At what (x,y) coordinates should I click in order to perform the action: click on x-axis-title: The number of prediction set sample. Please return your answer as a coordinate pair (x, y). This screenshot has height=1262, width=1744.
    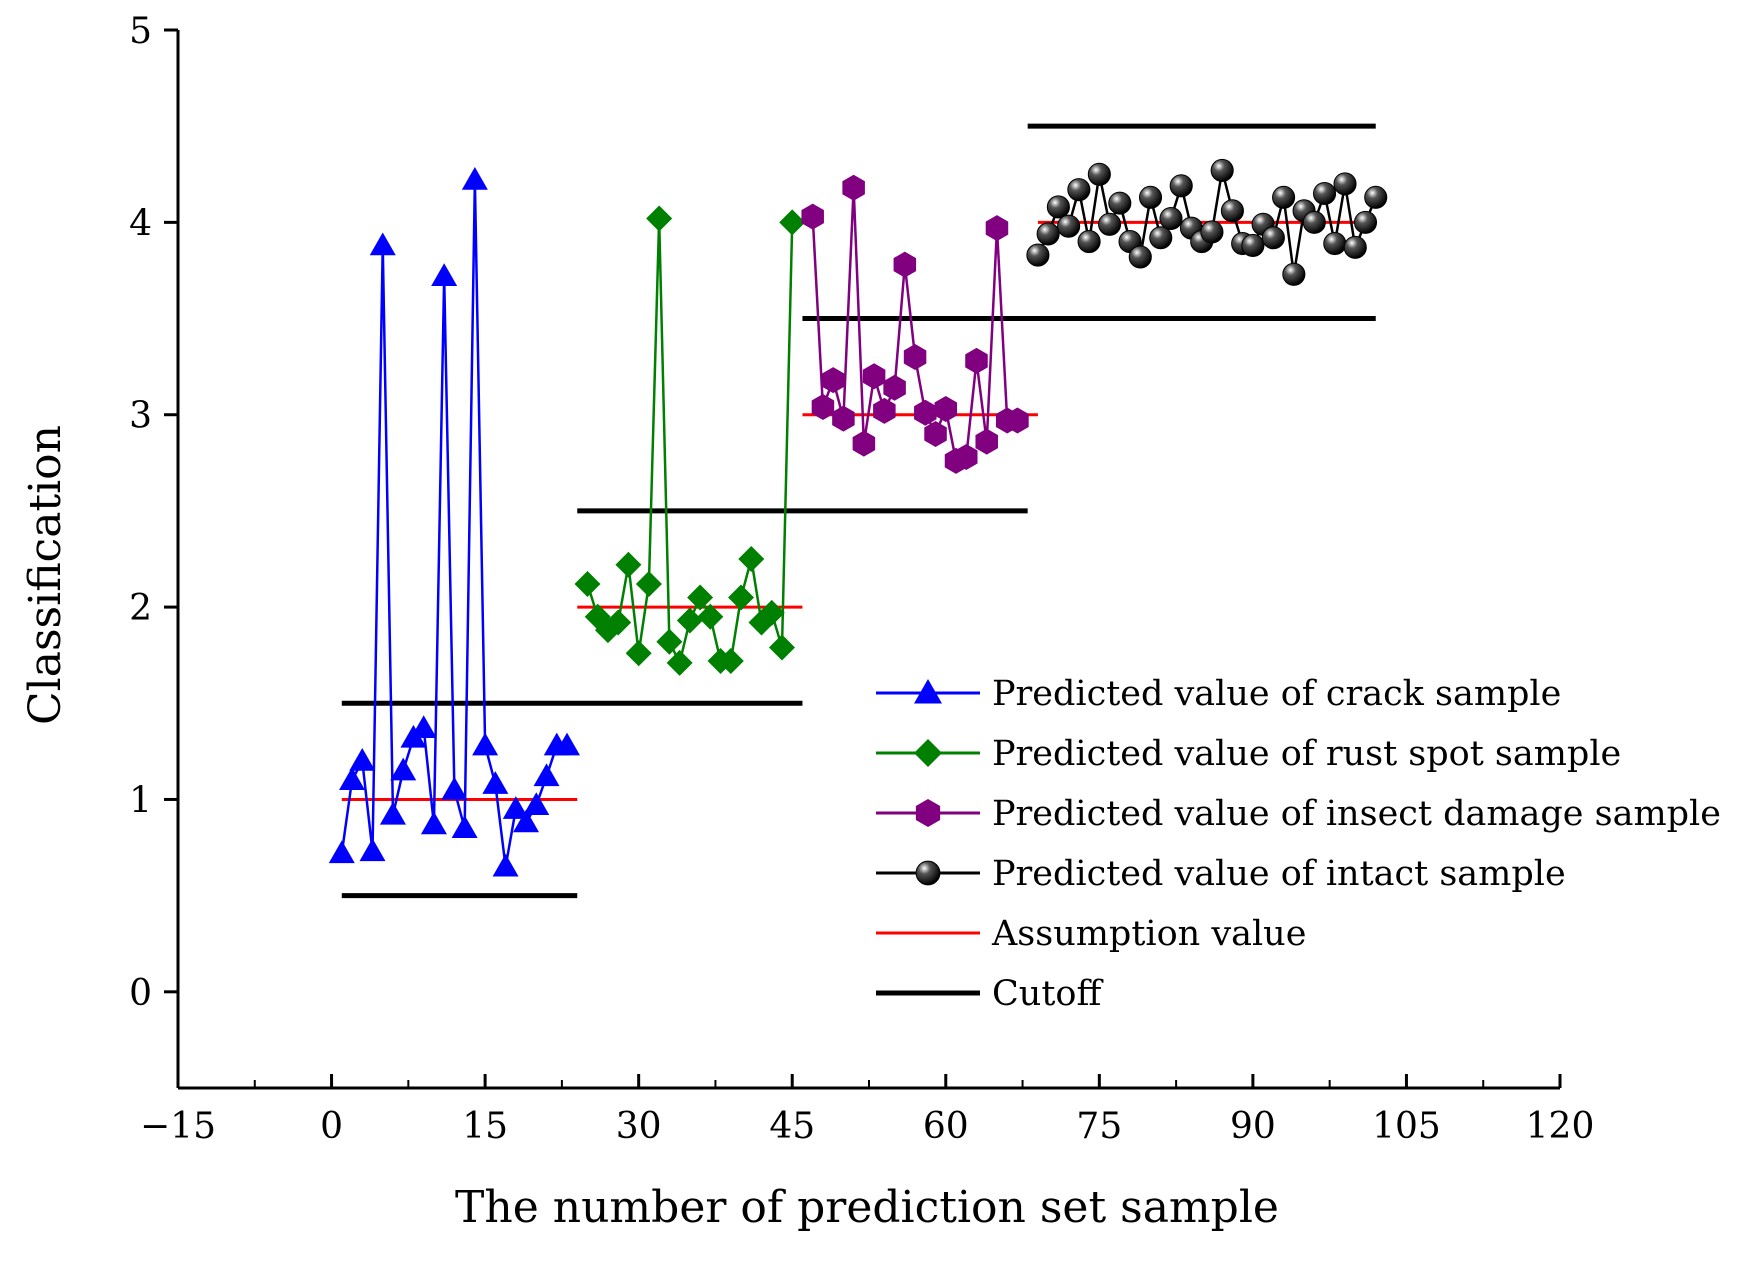
    Looking at the image, I should click on (867, 1207).